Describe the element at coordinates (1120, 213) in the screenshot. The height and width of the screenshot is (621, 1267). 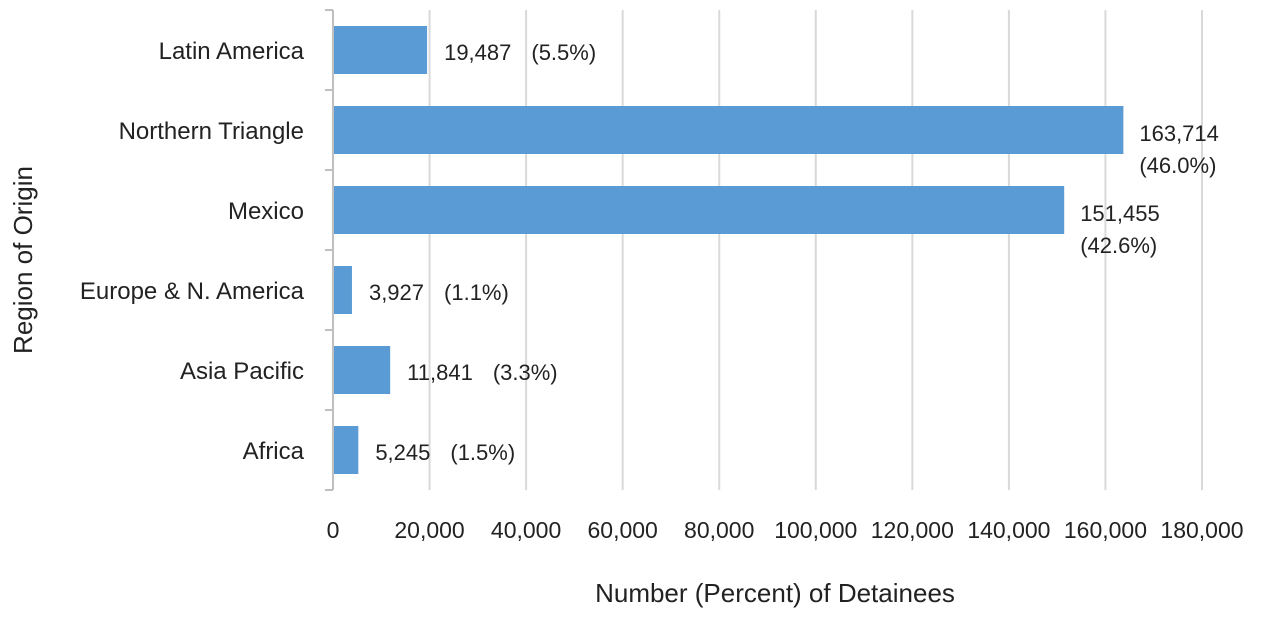
I see `data-label-value: 151,455` at that location.